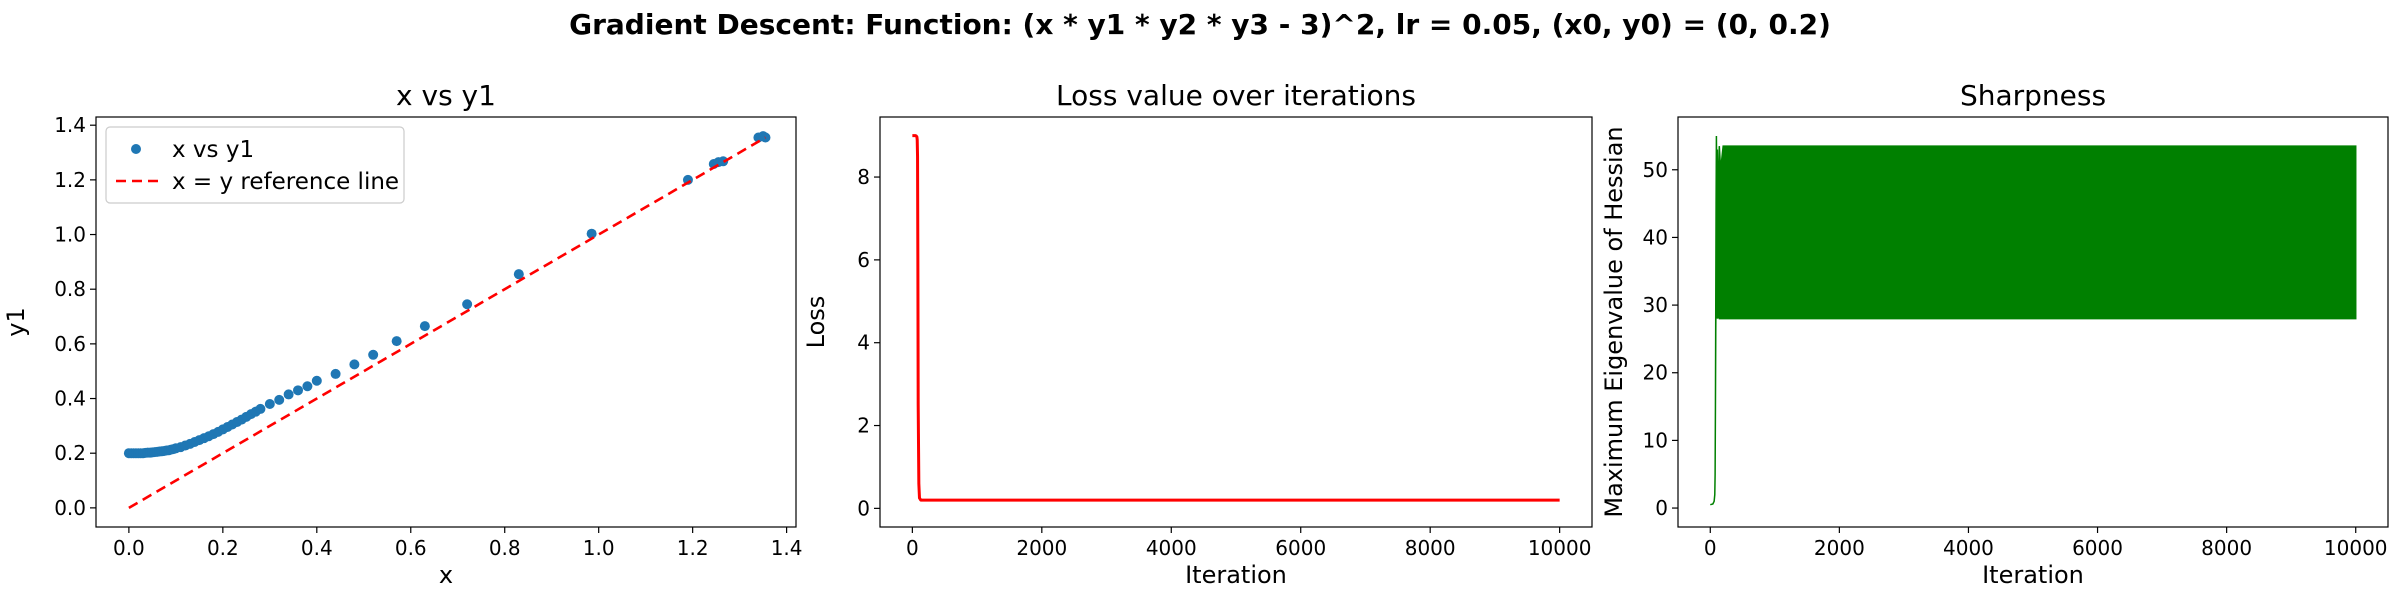 This screenshot has width=2400, height=600. I want to click on legend-label: x vs y1, so click(213, 150).